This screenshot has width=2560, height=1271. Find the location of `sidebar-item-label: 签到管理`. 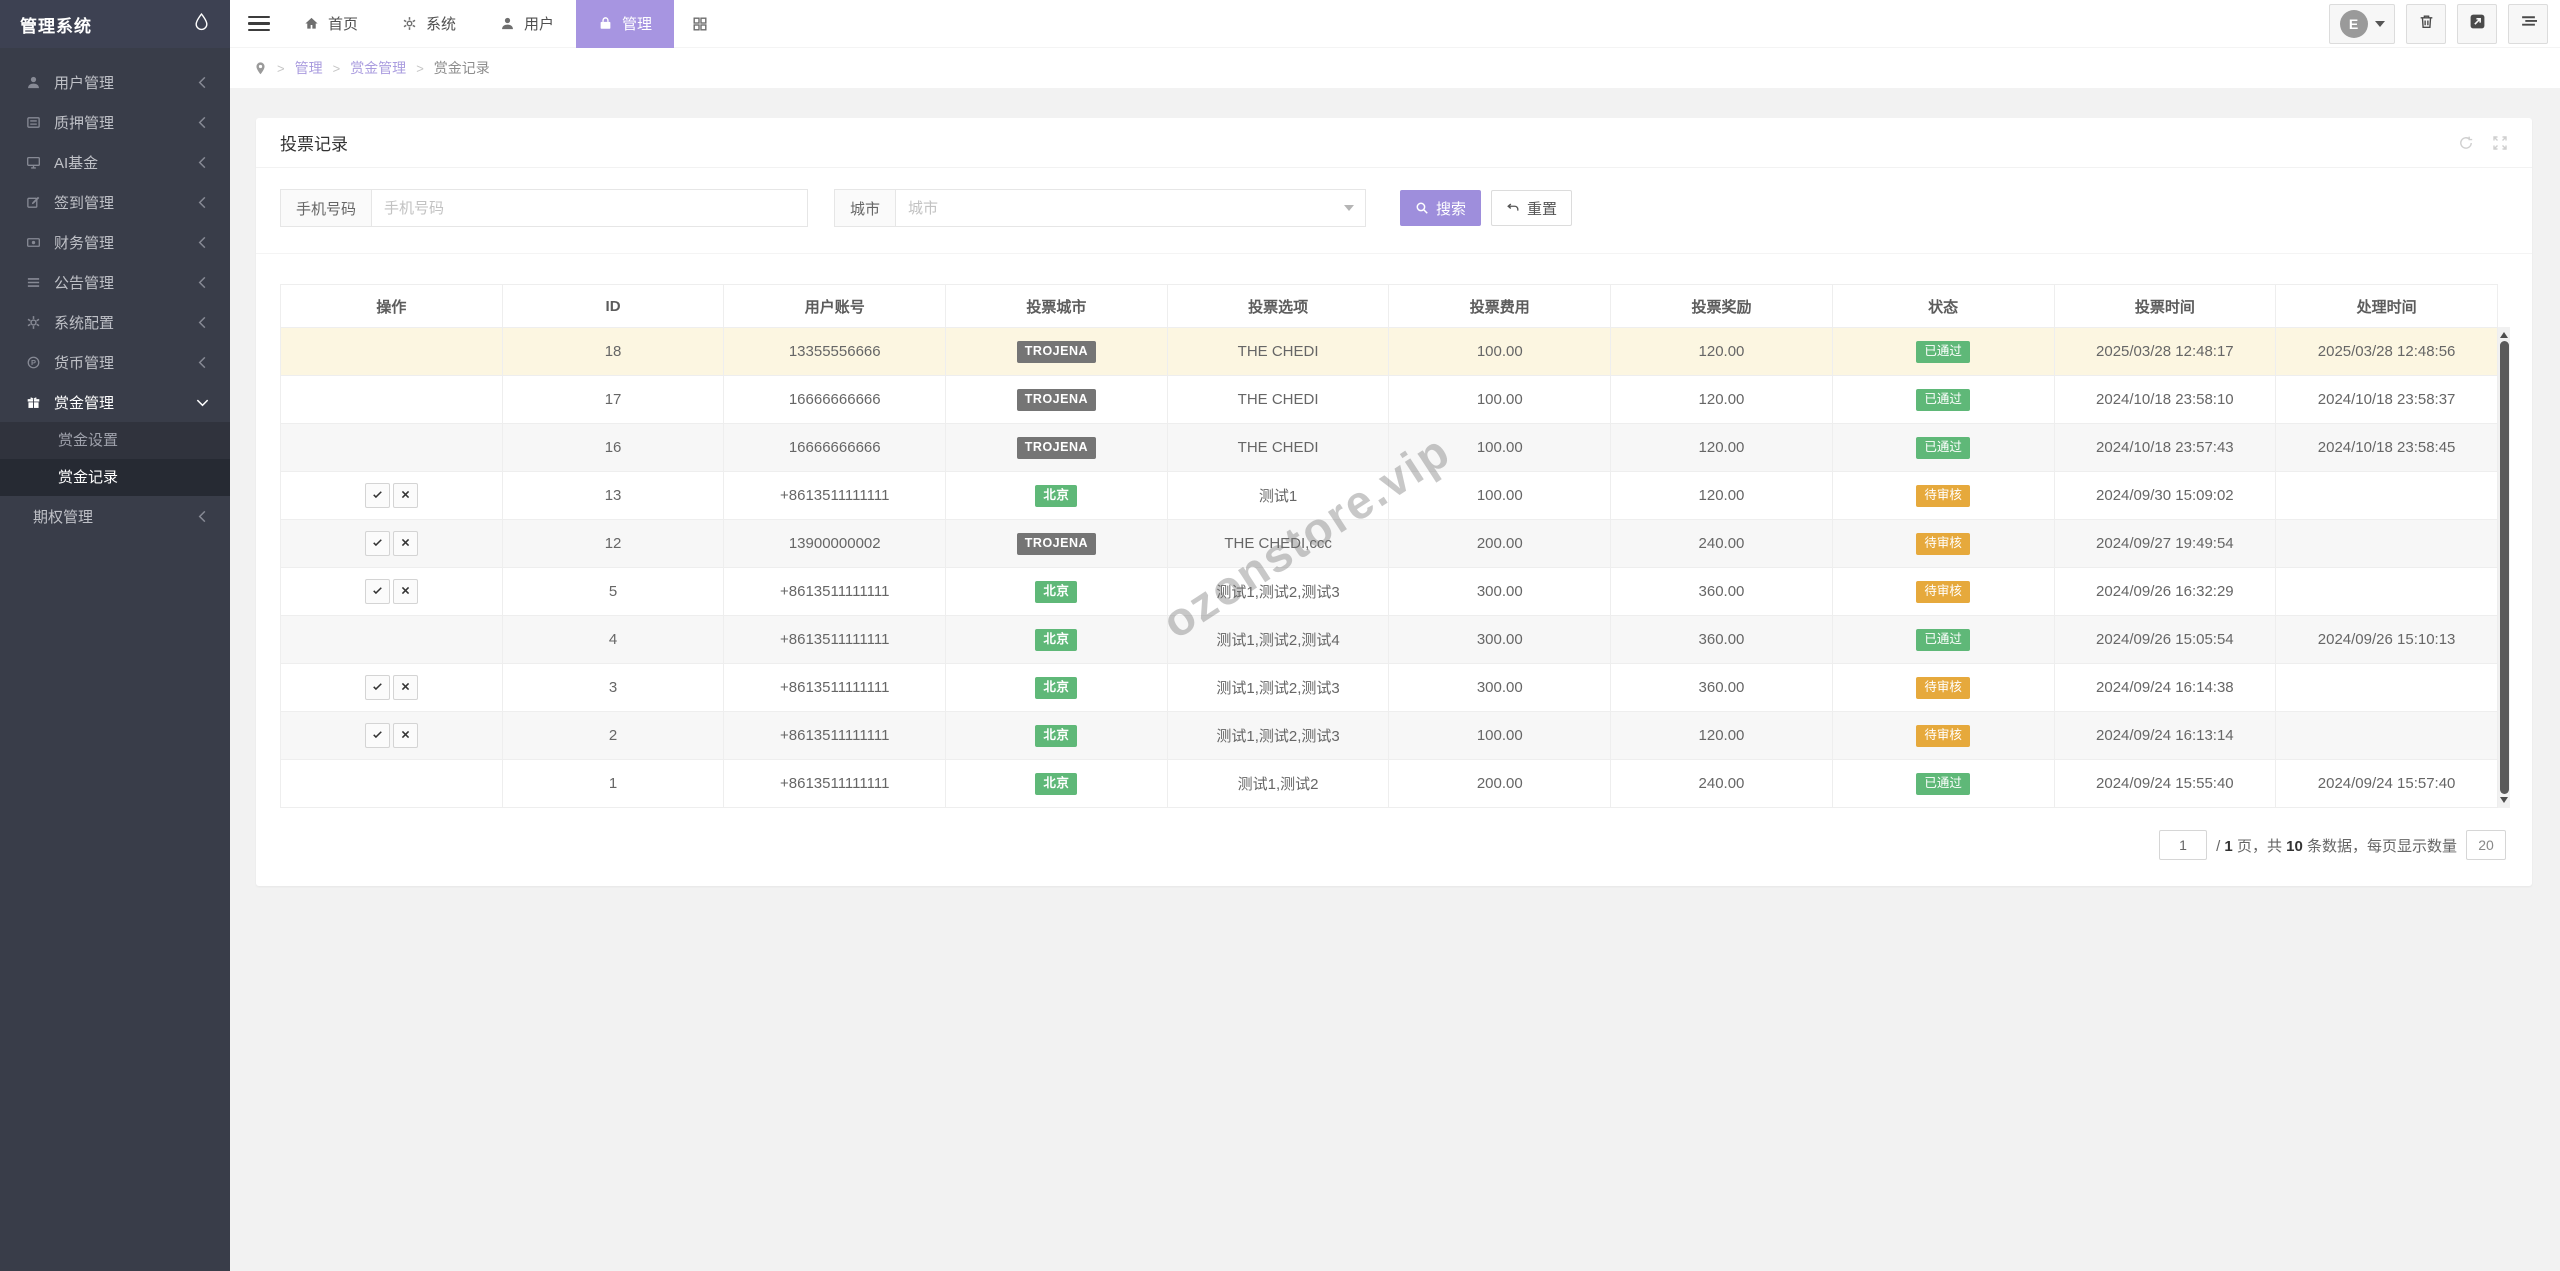

sidebar-item-label: 签到管理 is located at coordinates (84, 203).